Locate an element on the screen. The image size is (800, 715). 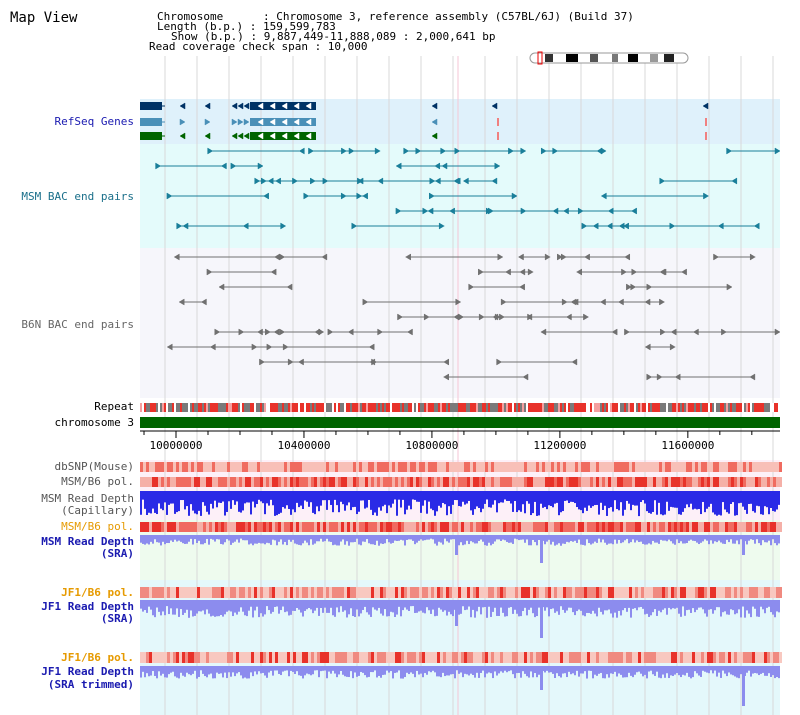
label-jf1-b6-pol-2: JF1/B6 pol. is located at coordinates (97, 657).